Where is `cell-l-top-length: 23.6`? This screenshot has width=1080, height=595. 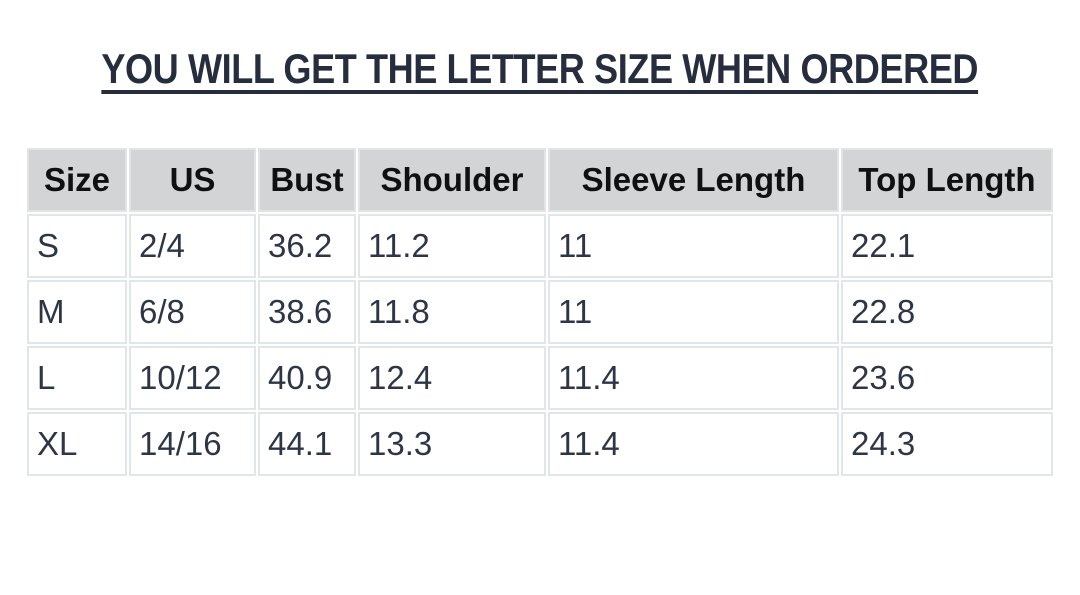
cell-l-top-length: 23.6 is located at coordinates (947, 378).